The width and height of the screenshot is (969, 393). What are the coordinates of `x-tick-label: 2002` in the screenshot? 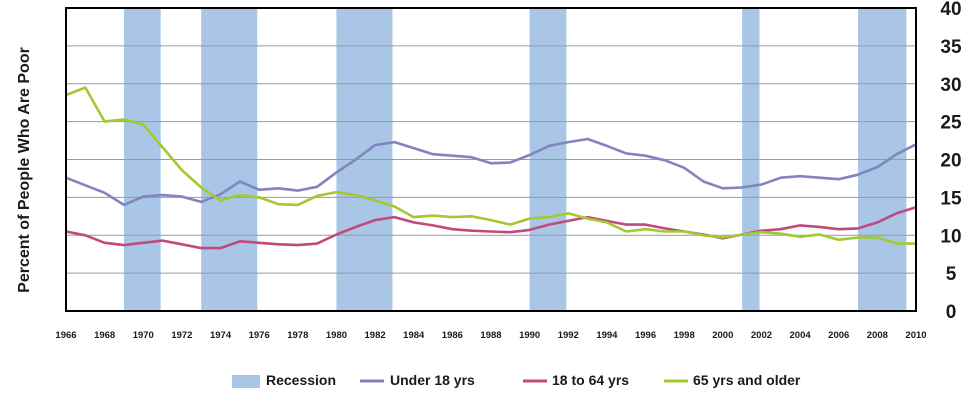 It's located at (761, 335).